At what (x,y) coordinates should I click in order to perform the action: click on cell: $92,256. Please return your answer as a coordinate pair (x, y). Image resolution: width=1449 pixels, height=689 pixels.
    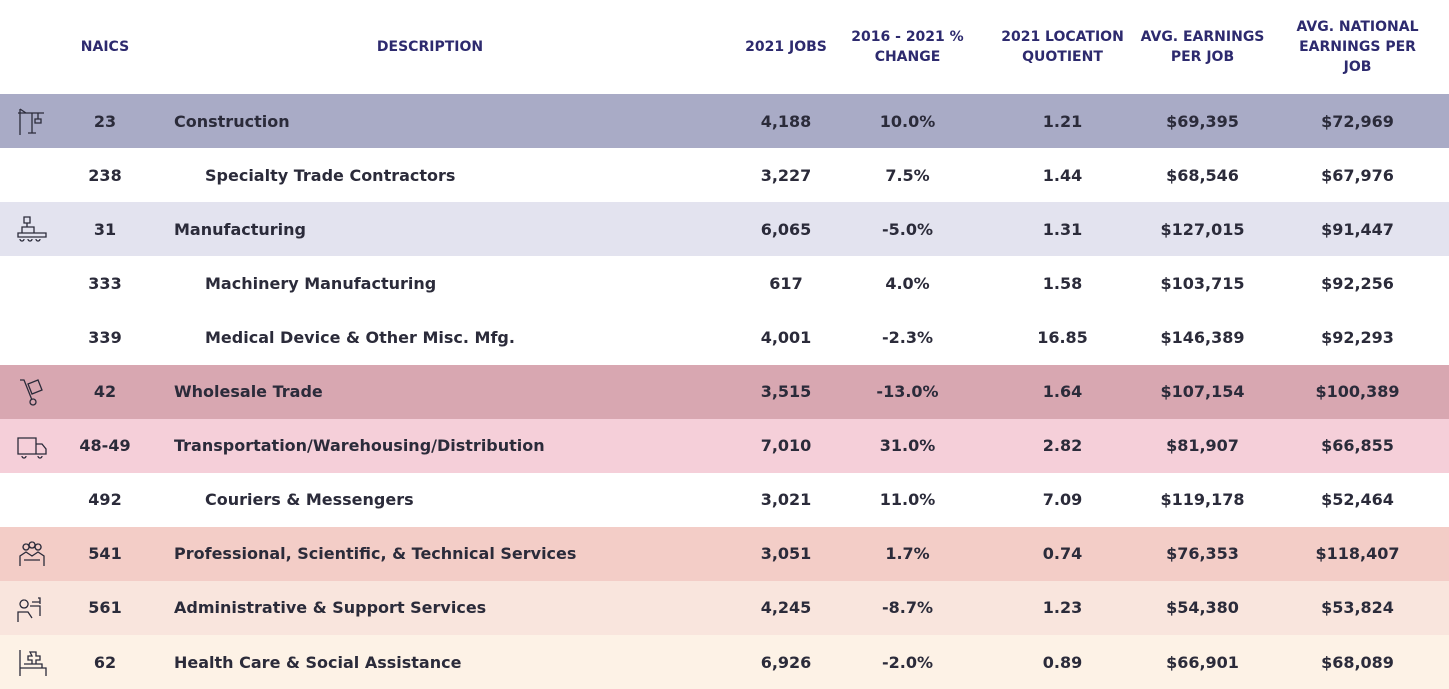
    Looking at the image, I should click on (1357, 283).